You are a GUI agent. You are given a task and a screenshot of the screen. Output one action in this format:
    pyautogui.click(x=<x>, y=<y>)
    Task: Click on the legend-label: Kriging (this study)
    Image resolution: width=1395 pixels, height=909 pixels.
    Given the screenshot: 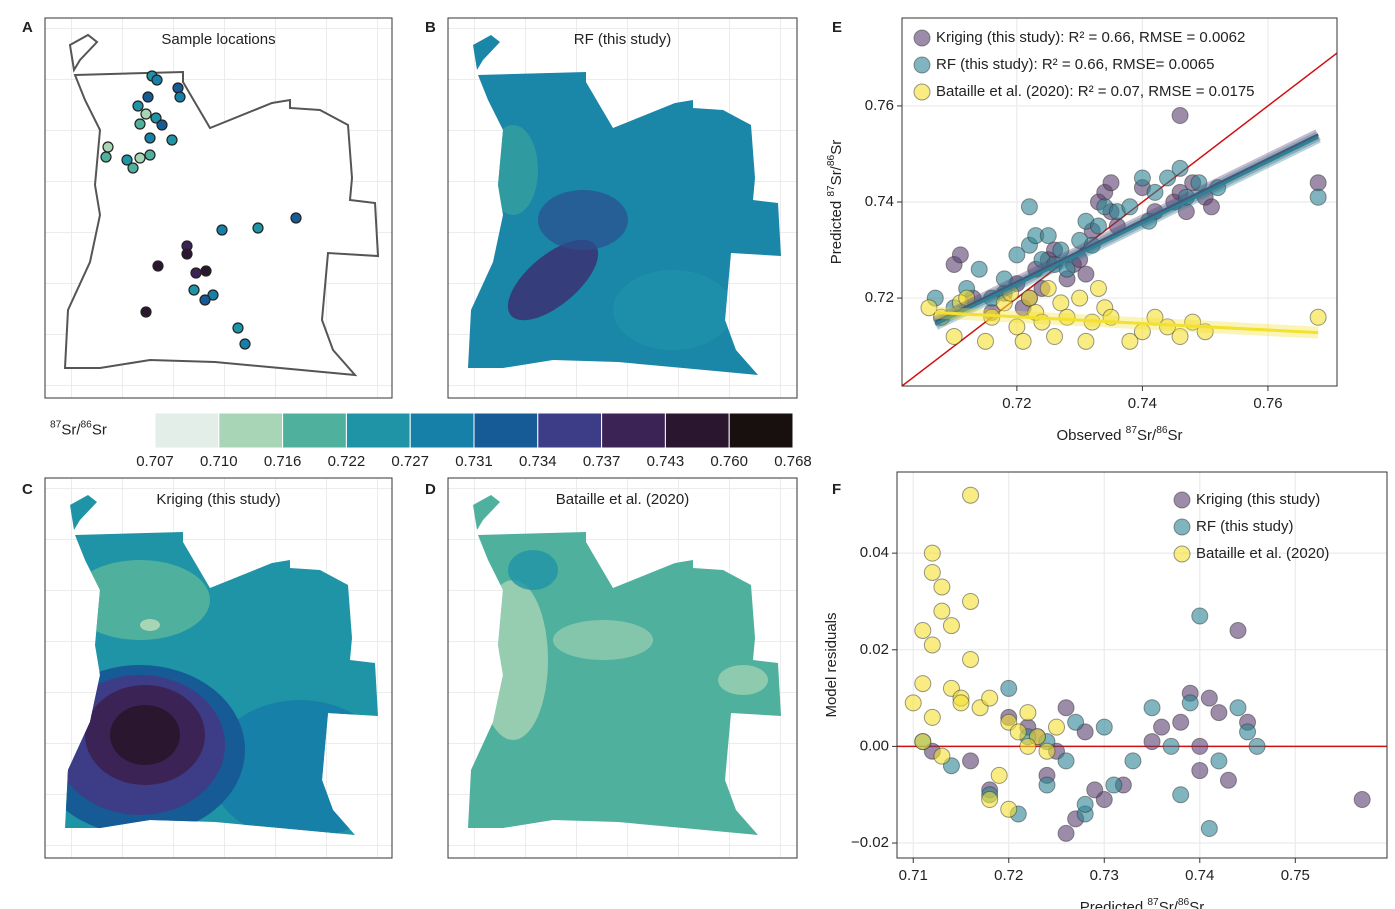 What is the action you would take?
    pyautogui.click(x=1258, y=499)
    